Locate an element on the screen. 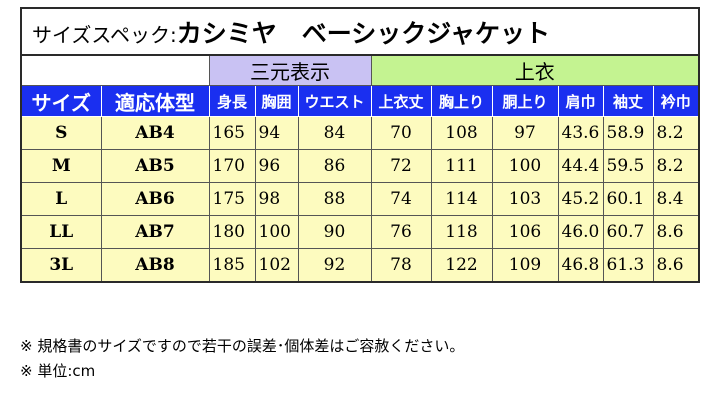  cell-sleeve: 61.3 is located at coordinates (628, 265).